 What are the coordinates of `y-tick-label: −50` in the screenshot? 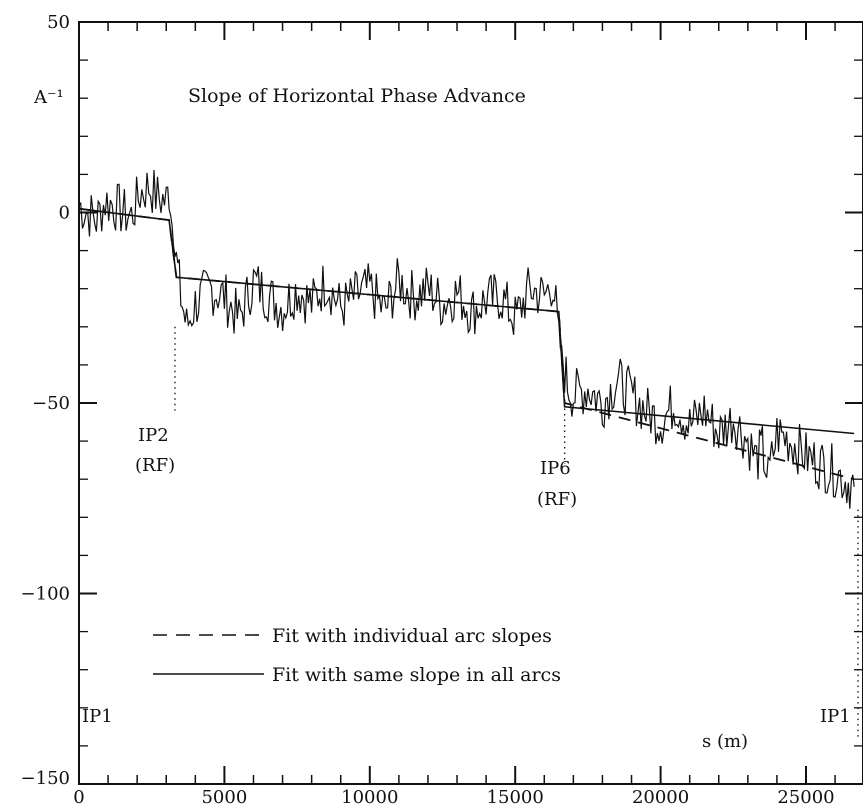 It's located at (51, 403).